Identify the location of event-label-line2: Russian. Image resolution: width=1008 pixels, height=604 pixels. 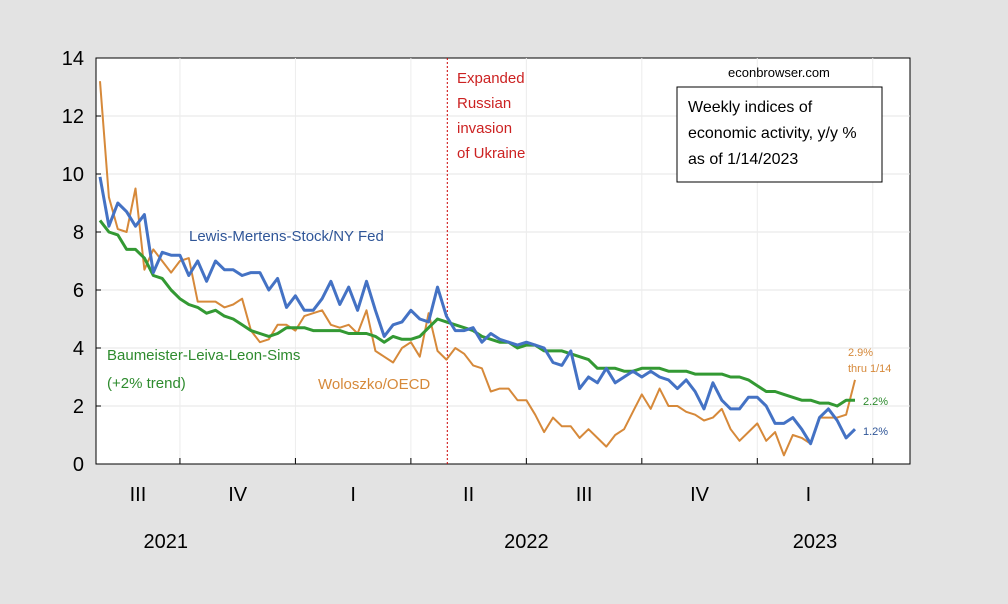
(484, 103).